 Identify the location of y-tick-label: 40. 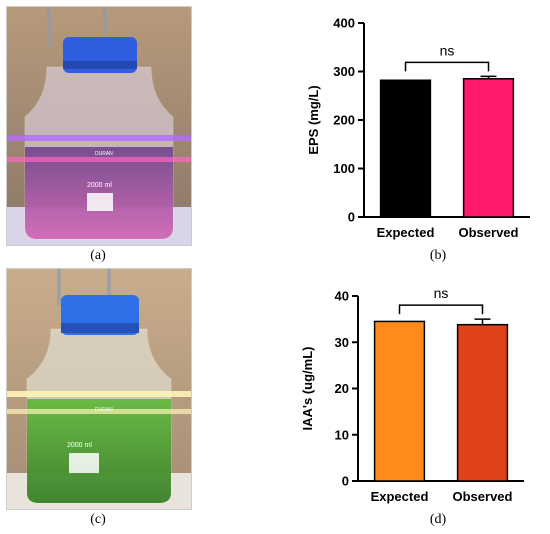
(342, 296).